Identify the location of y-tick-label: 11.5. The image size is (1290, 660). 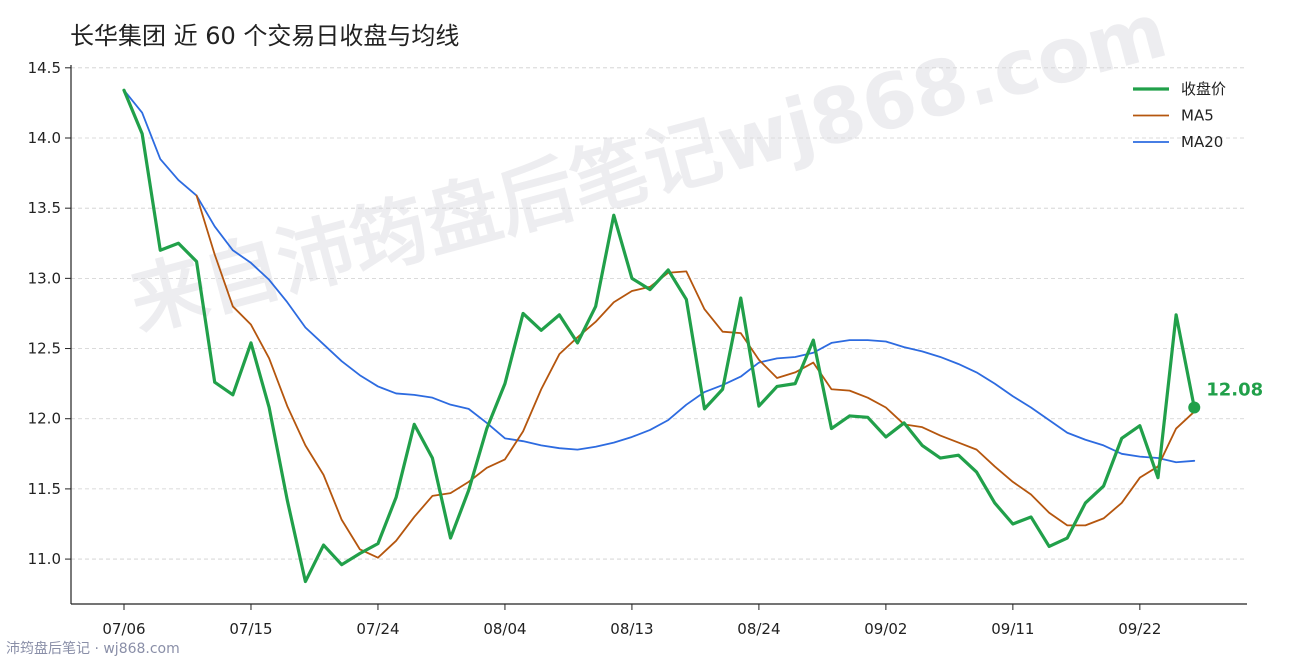
(44, 489).